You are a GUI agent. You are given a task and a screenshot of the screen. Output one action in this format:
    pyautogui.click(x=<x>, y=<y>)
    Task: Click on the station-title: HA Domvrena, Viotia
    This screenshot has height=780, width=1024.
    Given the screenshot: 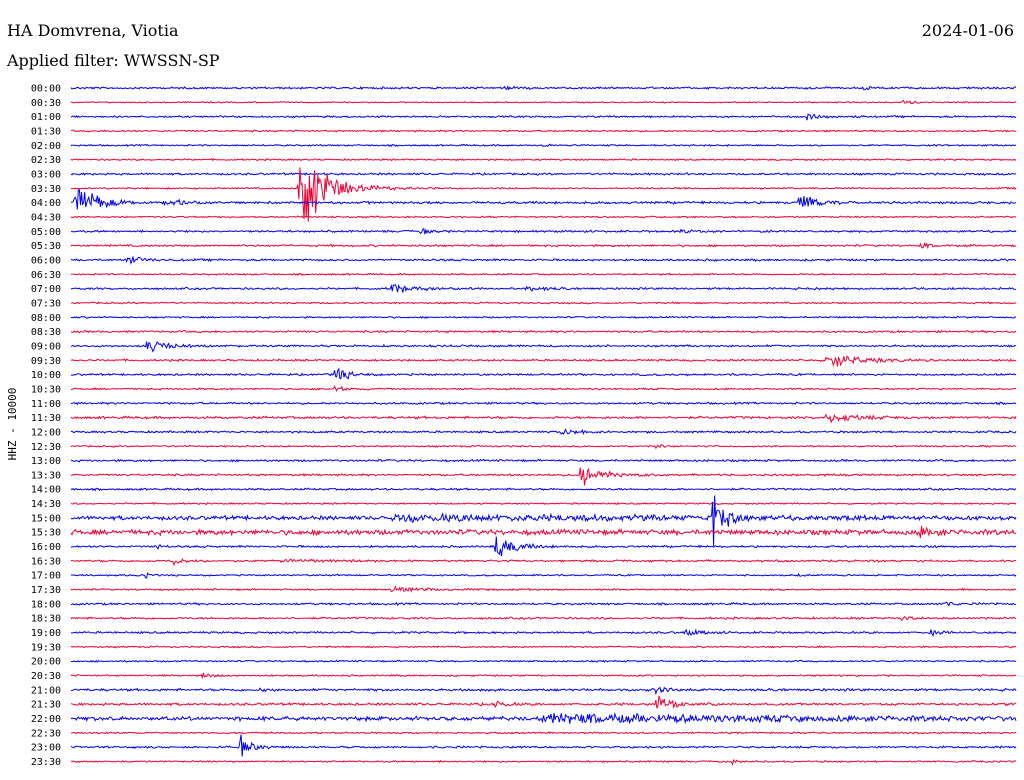 What is the action you would take?
    pyautogui.click(x=93, y=30)
    